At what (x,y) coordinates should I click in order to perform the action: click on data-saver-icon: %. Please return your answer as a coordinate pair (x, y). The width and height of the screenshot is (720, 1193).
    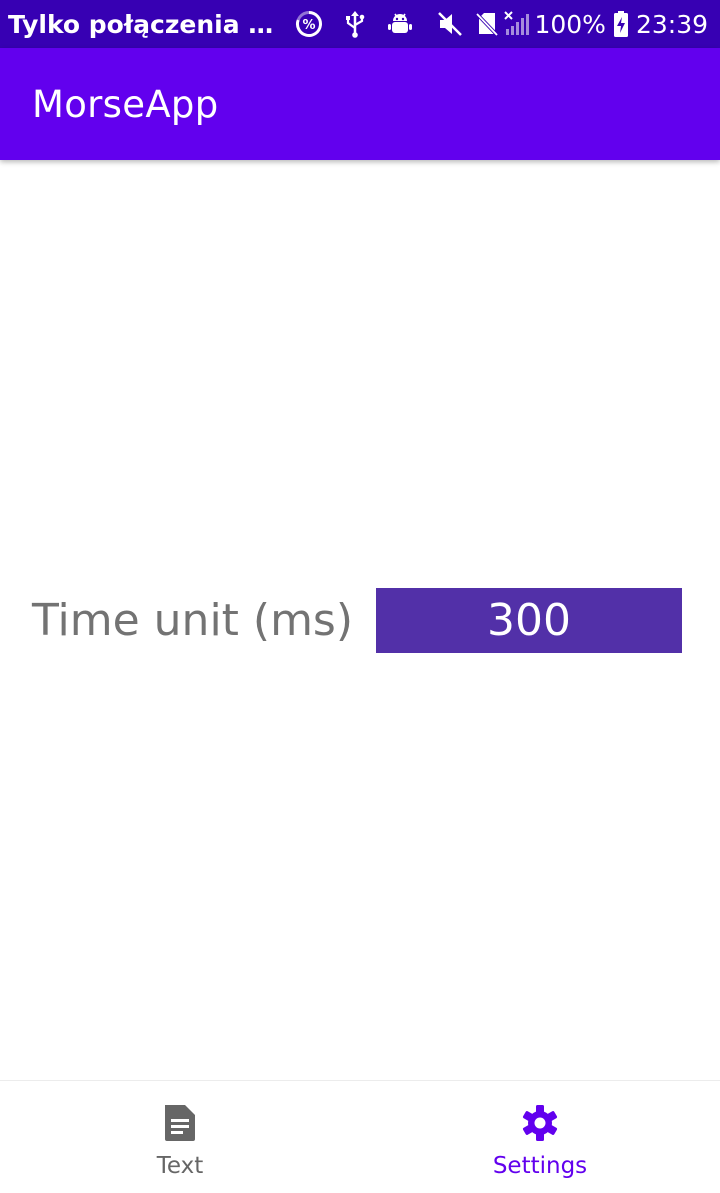
    Looking at the image, I should click on (309, 24).